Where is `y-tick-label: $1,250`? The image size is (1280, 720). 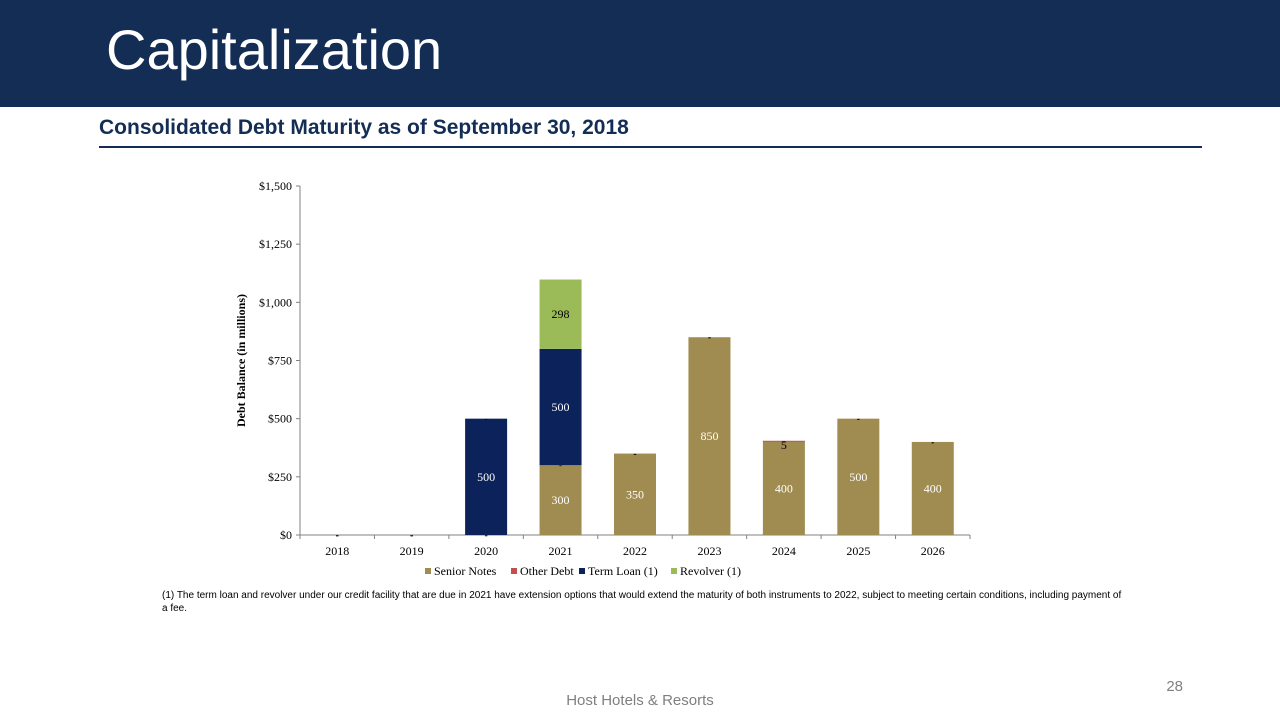 y-tick-label: $1,250 is located at coordinates (275, 244).